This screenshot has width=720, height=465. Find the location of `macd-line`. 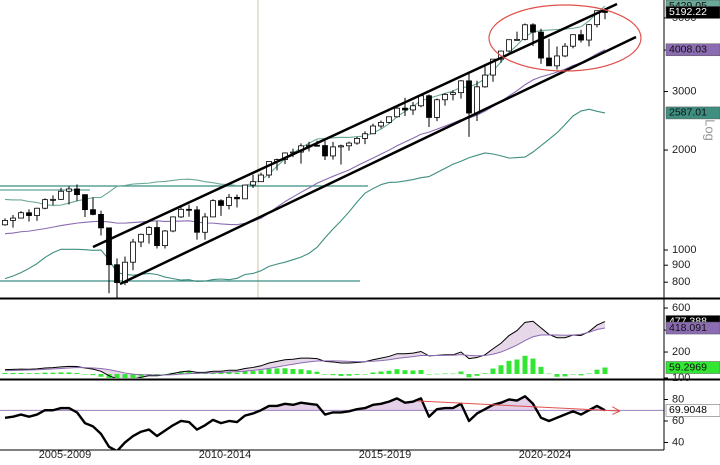

macd-line is located at coordinates (305, 349).